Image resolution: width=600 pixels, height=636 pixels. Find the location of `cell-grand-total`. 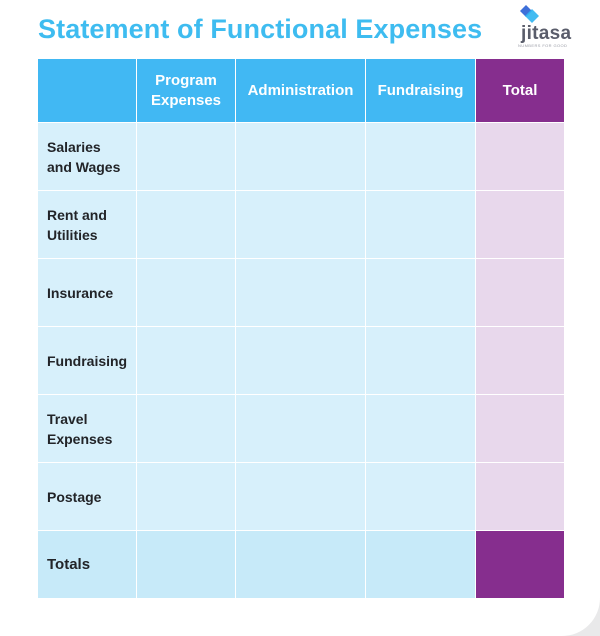

cell-grand-total is located at coordinates (520, 564).